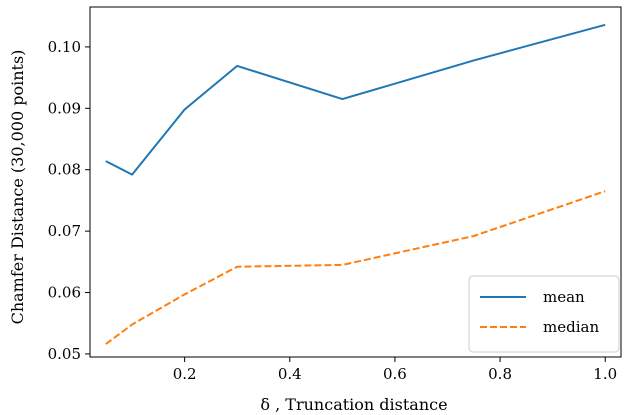 The width and height of the screenshot is (633, 415). What do you see at coordinates (64, 47) in the screenshot?
I see `y-tick-label: 0.10` at bounding box center [64, 47].